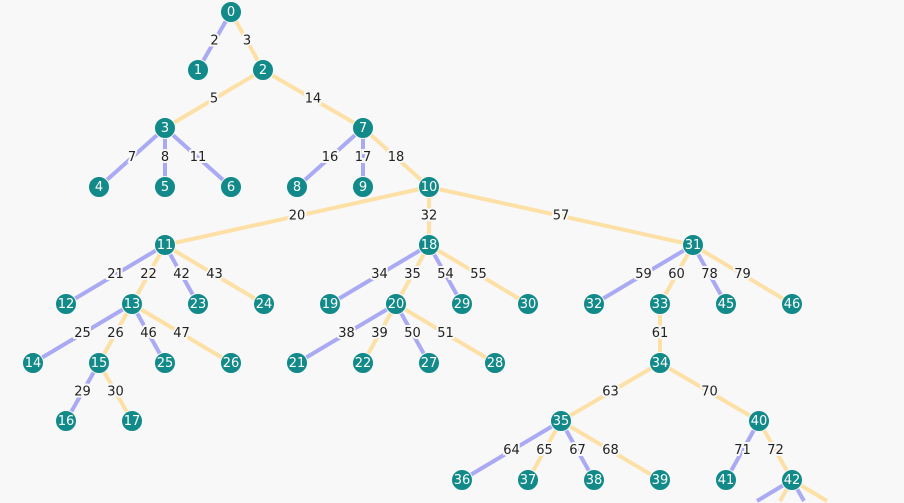 The height and width of the screenshot is (503, 904). I want to click on tree-node-5: 5, so click(165, 187).